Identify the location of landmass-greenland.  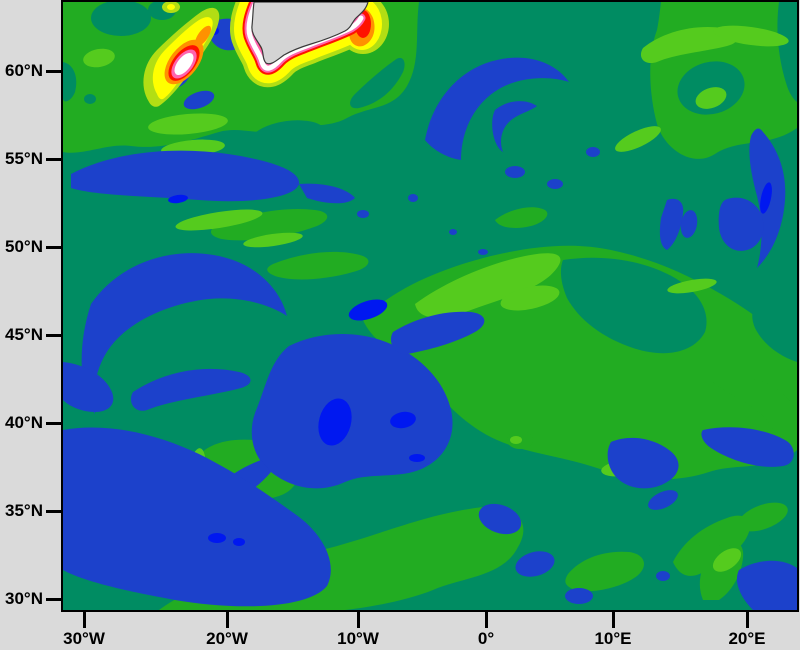
(310, 33).